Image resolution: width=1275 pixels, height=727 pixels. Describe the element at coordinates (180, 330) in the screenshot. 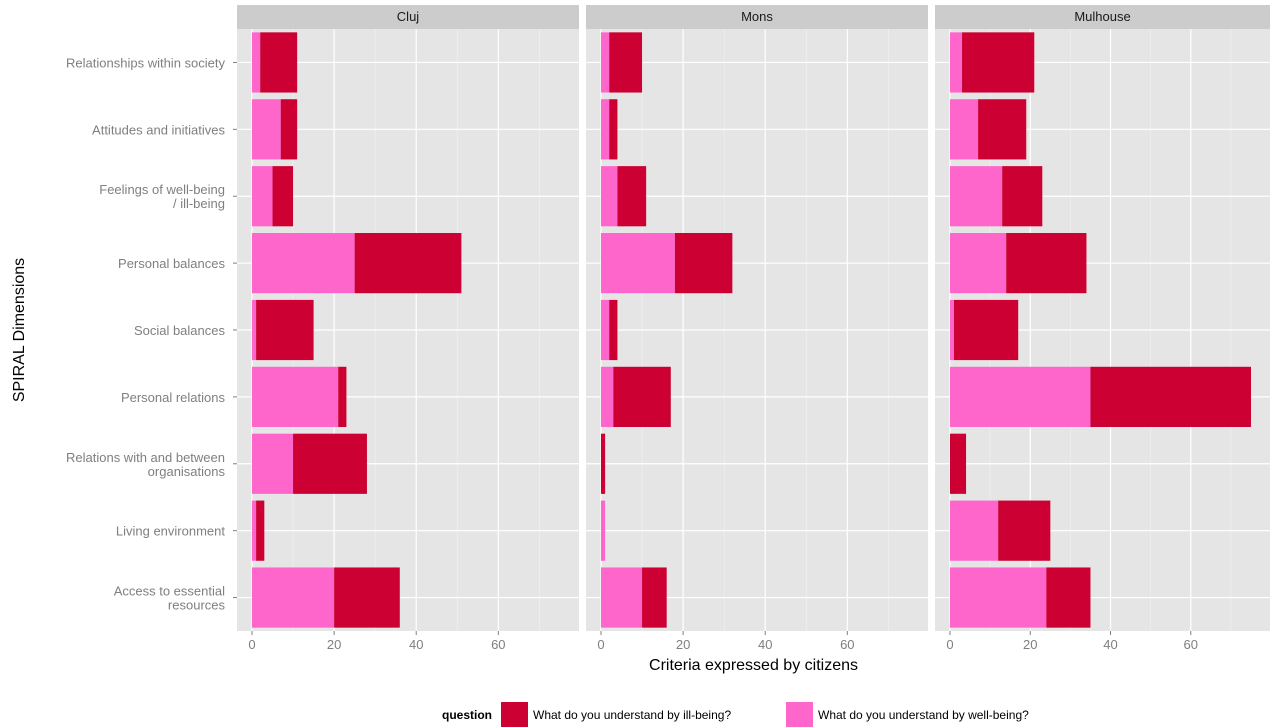

I see `y-tick-label: Social balances` at that location.